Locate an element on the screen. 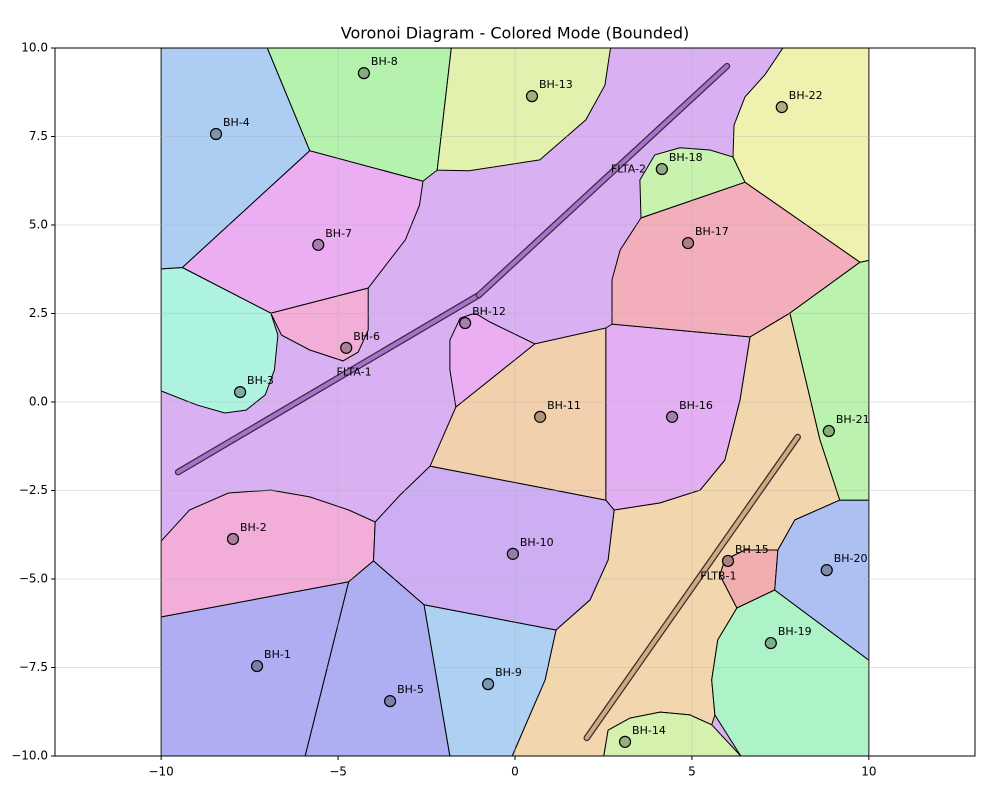 This screenshot has width=1000, height=800. borehole-label: BH-2 is located at coordinates (253, 527).